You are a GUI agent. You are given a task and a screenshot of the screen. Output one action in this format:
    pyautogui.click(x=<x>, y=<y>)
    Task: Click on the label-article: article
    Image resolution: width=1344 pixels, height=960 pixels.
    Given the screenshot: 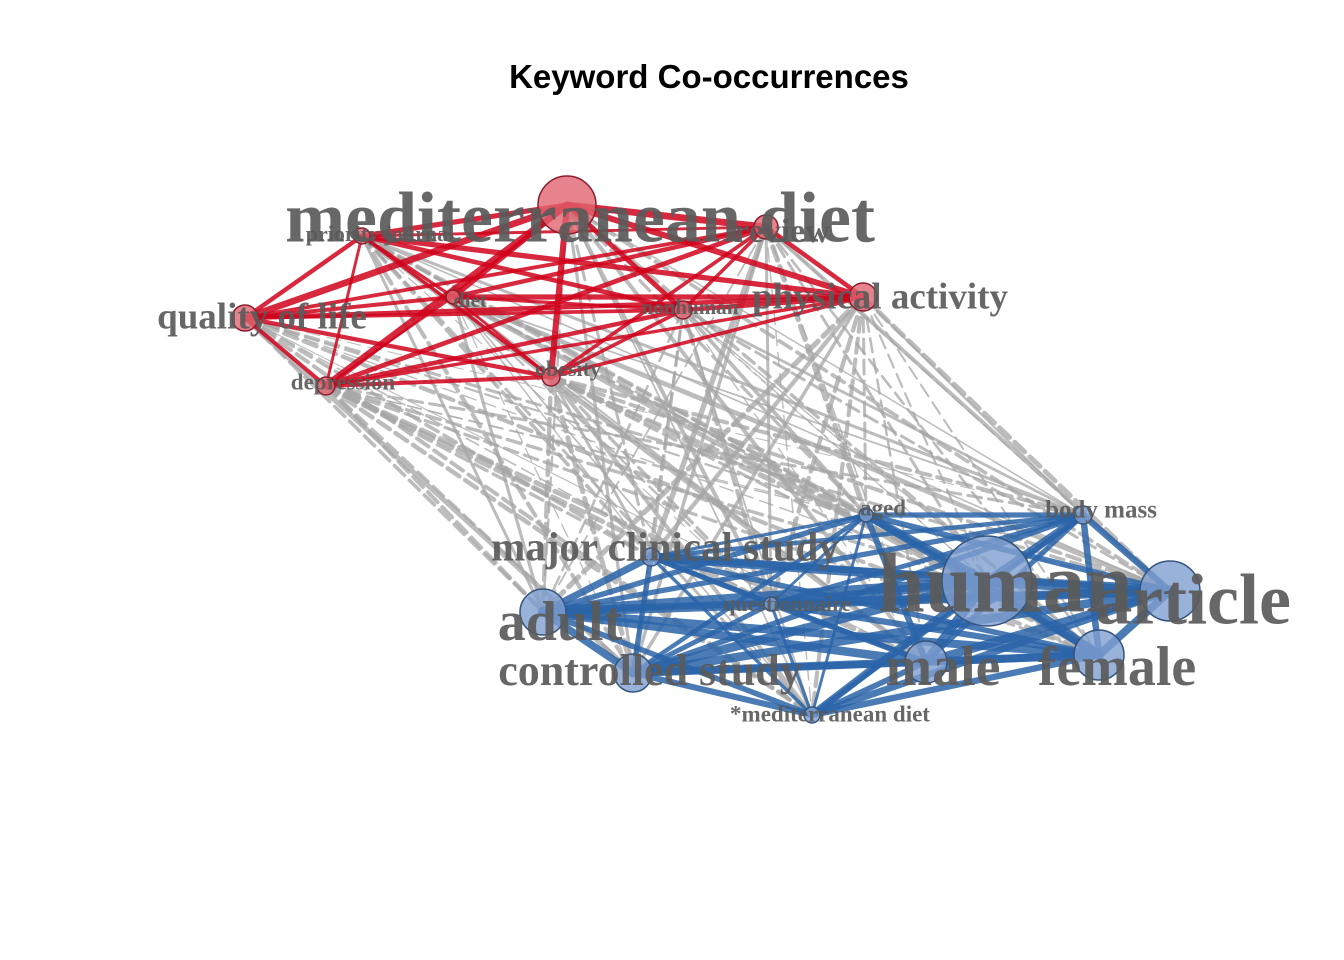 What is the action you would take?
    pyautogui.click(x=1193, y=600)
    